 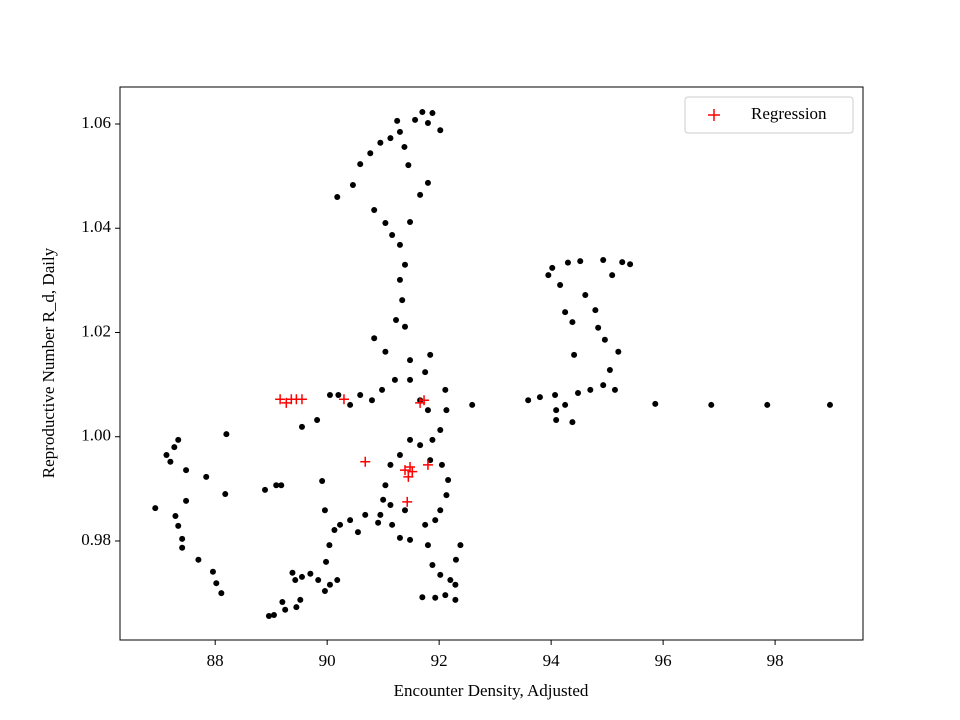 I want to click on y-tick-label: 1.00, so click(x=96, y=435).